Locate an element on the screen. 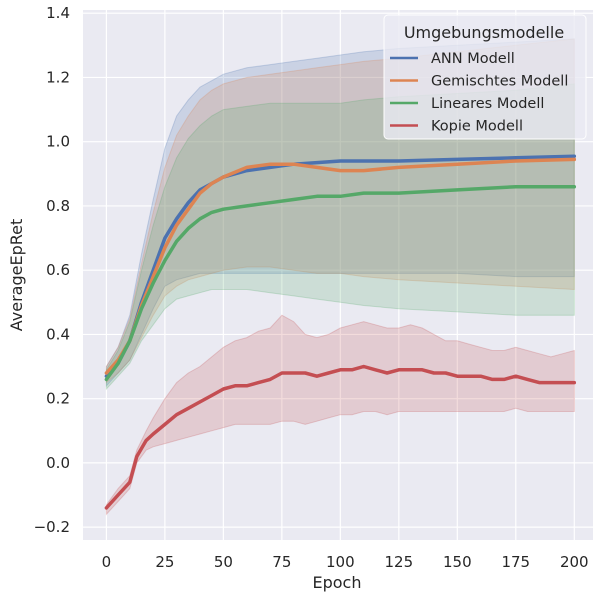  x-axis-ticks: 0 25 50 75 100 125 150 175 200 is located at coordinates (345, 562).